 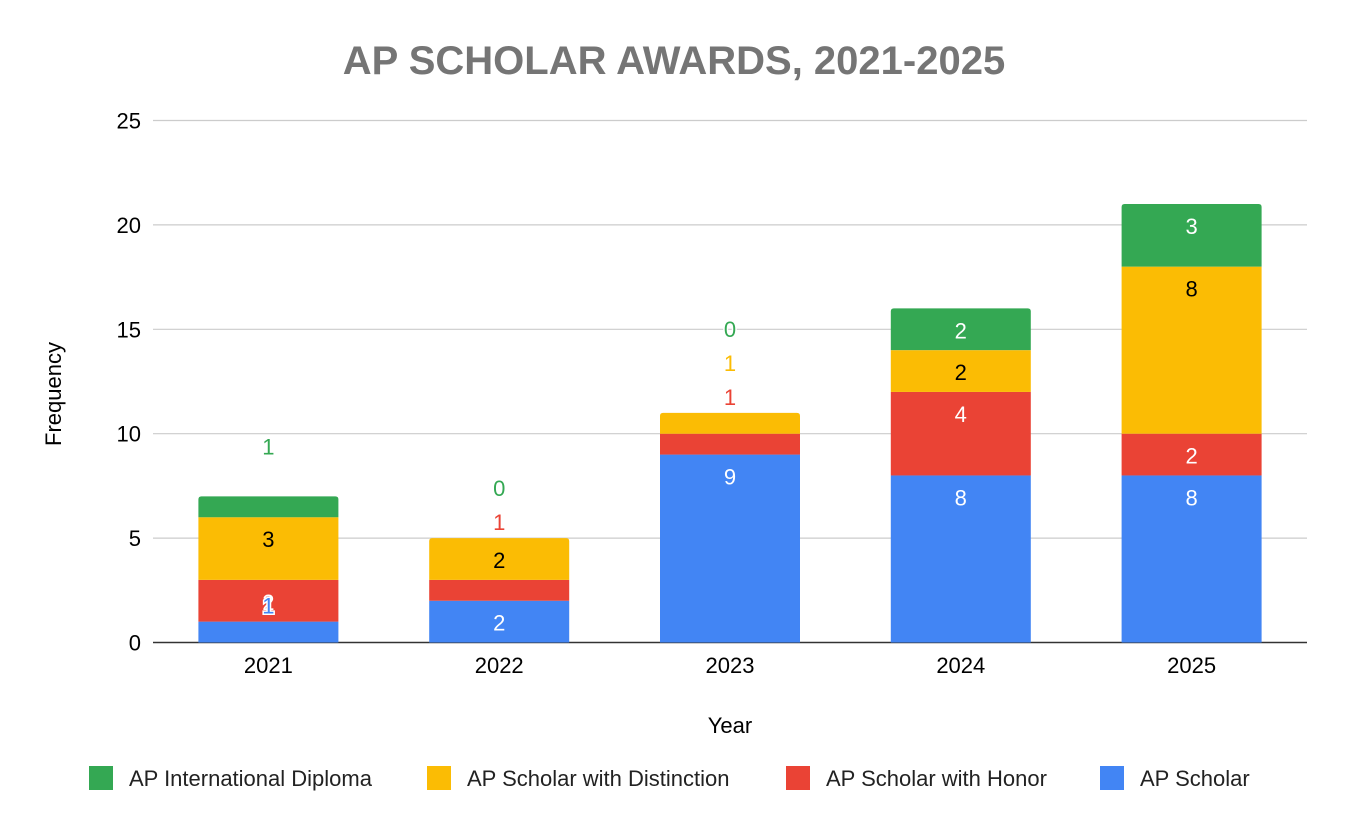 I want to click on y-tick-label: 0, so click(x=135, y=643).